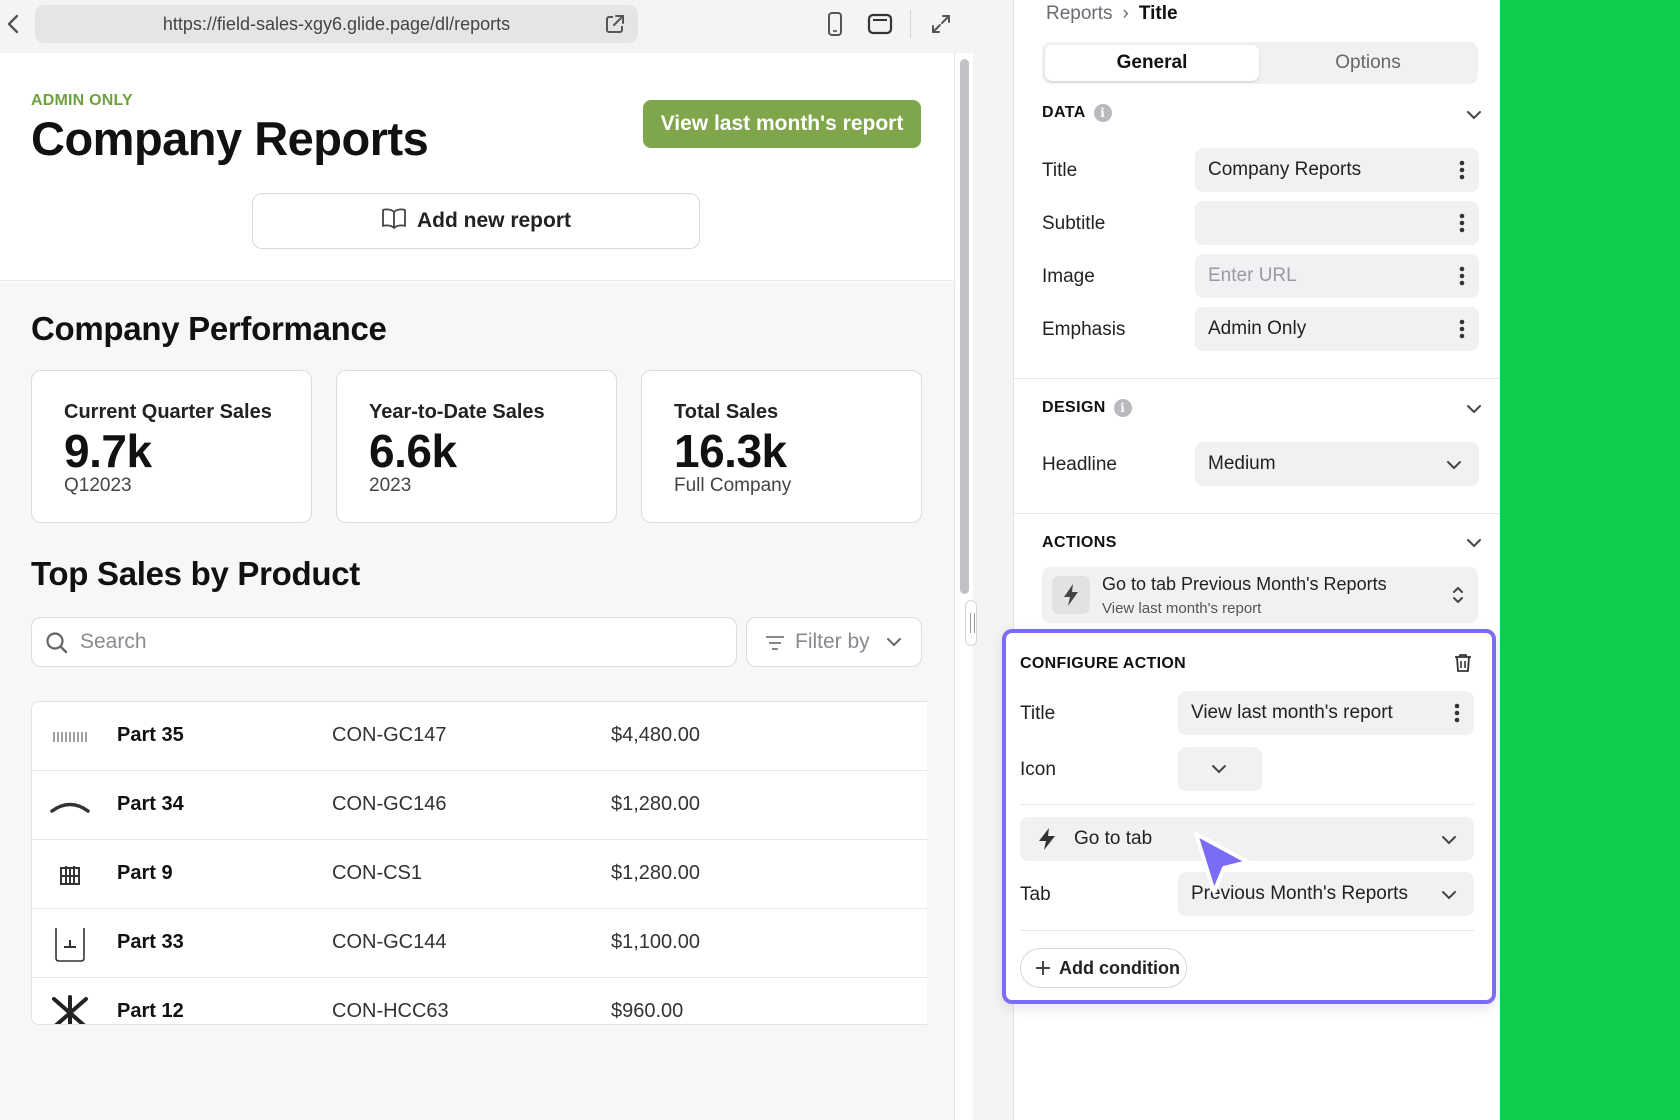 Image resolution: width=1680 pixels, height=1120 pixels. Describe the element at coordinates (1152, 63) in the screenshot. I see `tab-general: General` at that location.